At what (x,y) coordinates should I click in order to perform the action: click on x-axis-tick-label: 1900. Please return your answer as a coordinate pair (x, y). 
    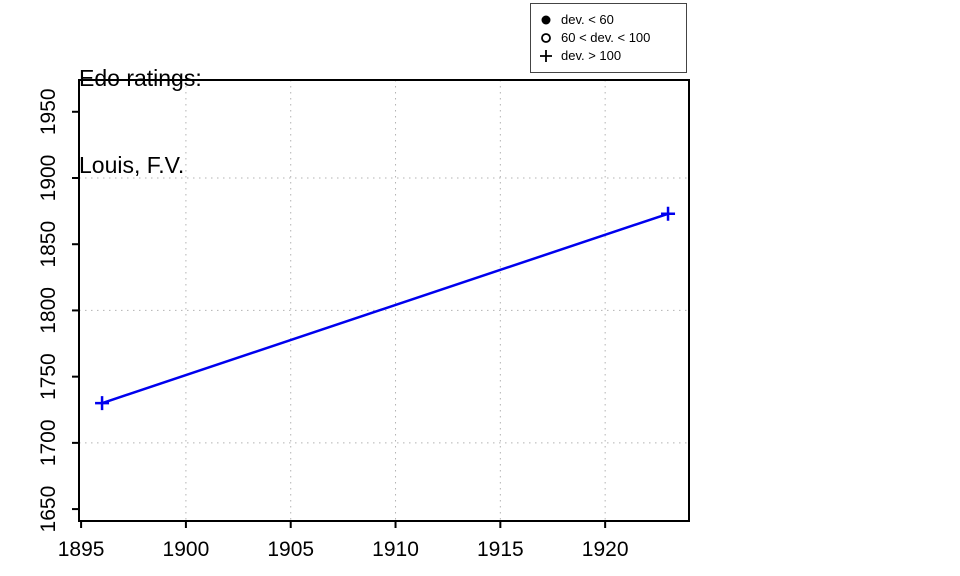
    Looking at the image, I should click on (186, 549).